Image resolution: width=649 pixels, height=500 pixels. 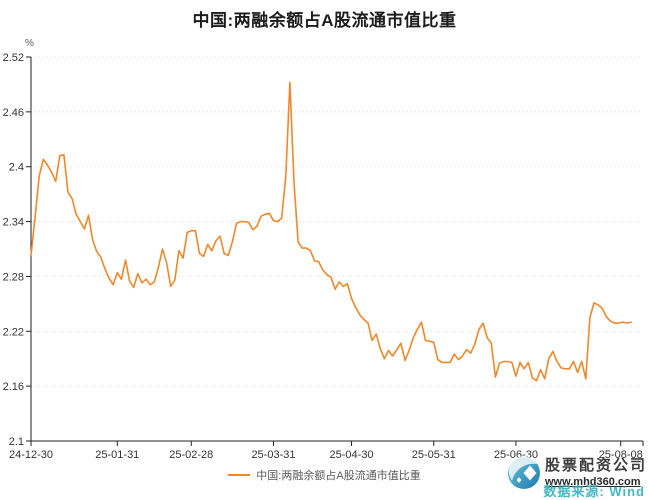 I want to click on legend: 中国:两融余额占A股流通市值比重, so click(x=324, y=475).